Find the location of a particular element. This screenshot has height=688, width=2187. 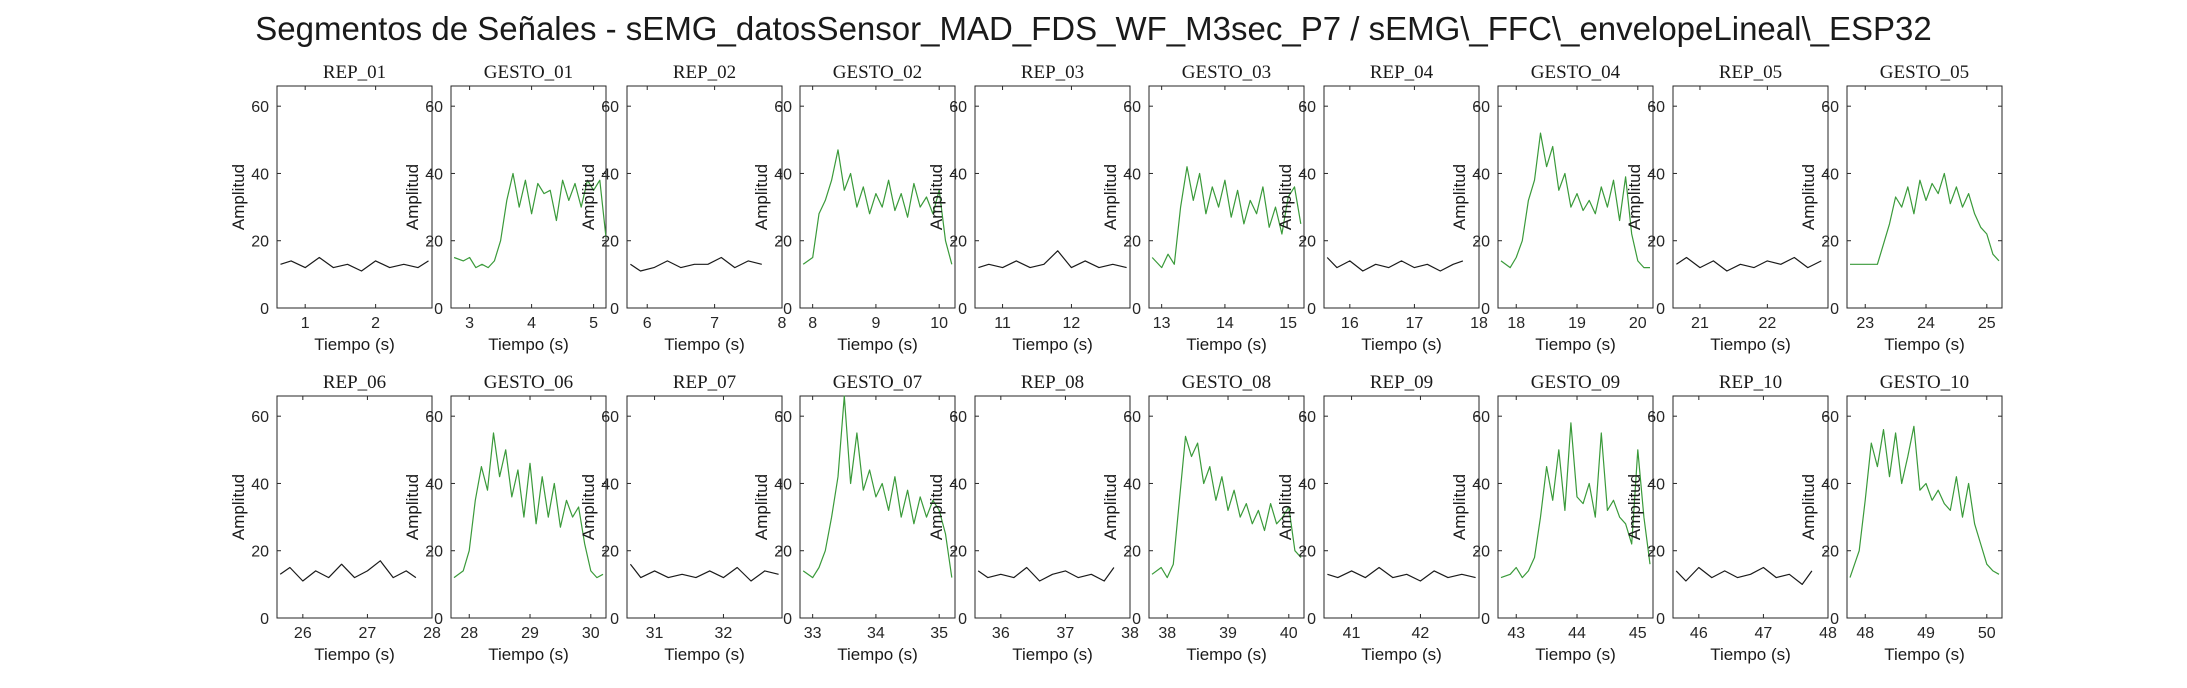

subplot: REP_01 0 20 40 60 1 2 Tiempo (s) Amplitud is located at coordinates (331, 208).